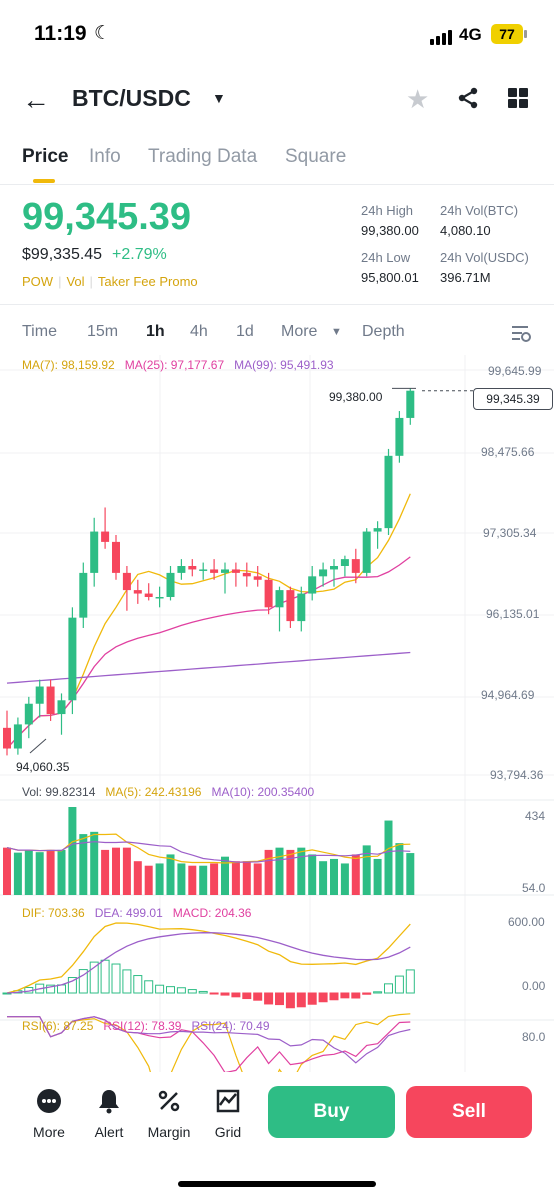  I want to click on margin-button: Margin, so click(169, 1114).